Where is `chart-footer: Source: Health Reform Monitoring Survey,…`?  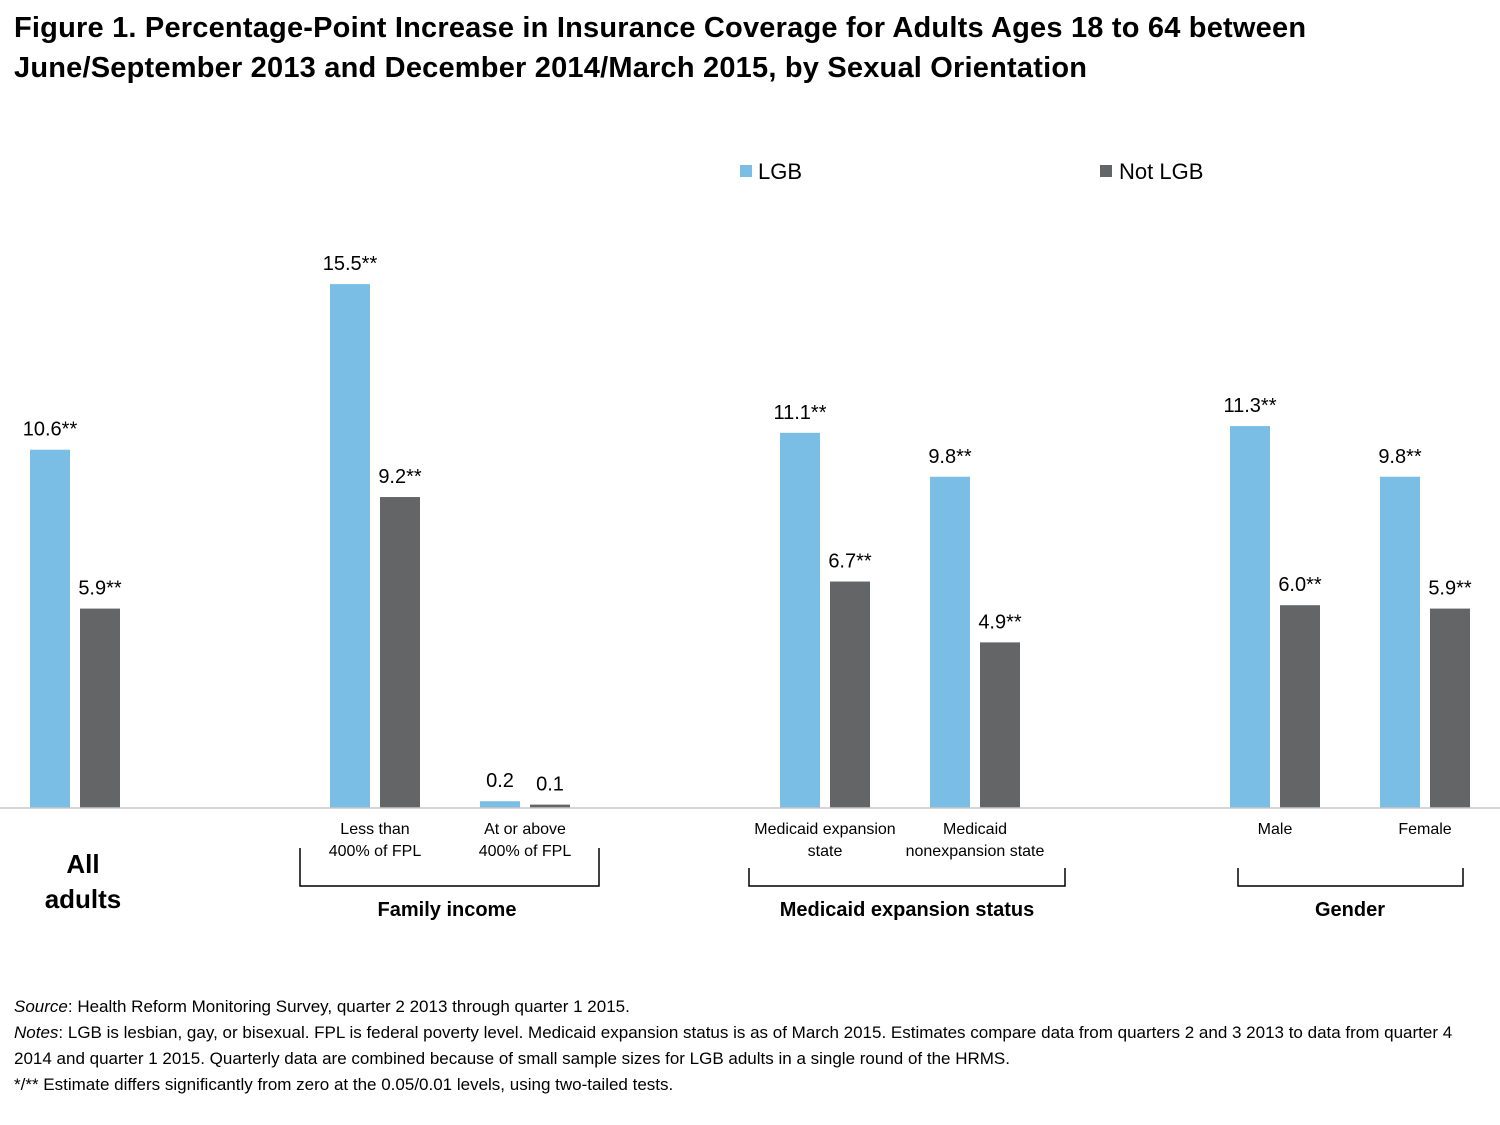 chart-footer: Source: Health Reform Monitoring Survey,… is located at coordinates (749, 1046).